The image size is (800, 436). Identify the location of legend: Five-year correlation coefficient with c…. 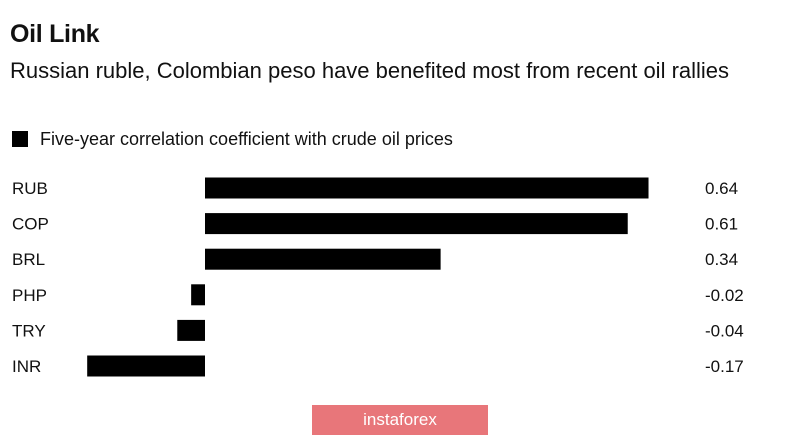
(232, 139).